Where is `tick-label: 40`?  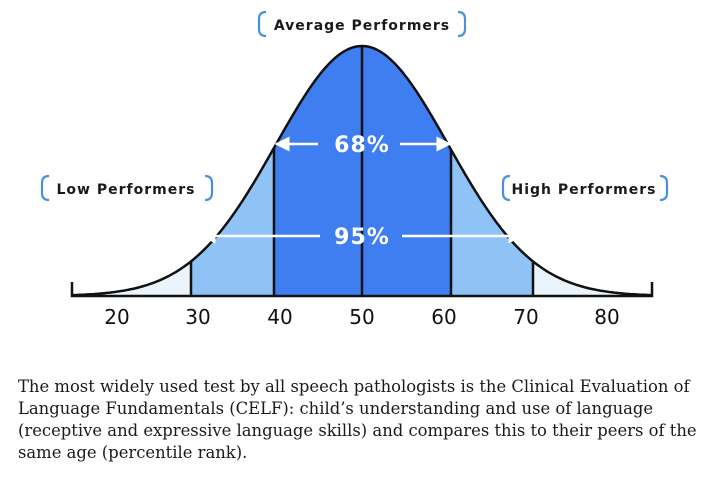
tick-label: 40 is located at coordinates (279, 317).